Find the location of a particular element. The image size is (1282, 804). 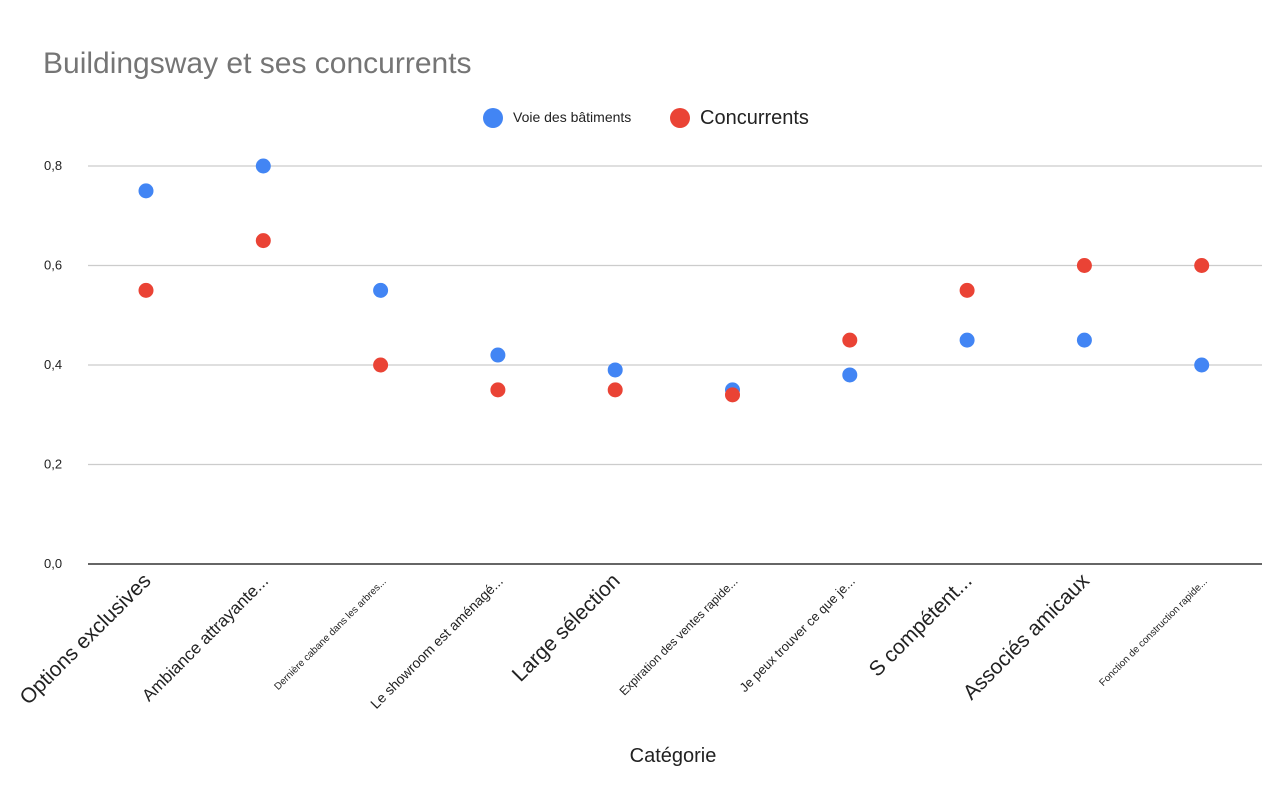

legend-marker-voie-des-batiments is located at coordinates (493, 118).